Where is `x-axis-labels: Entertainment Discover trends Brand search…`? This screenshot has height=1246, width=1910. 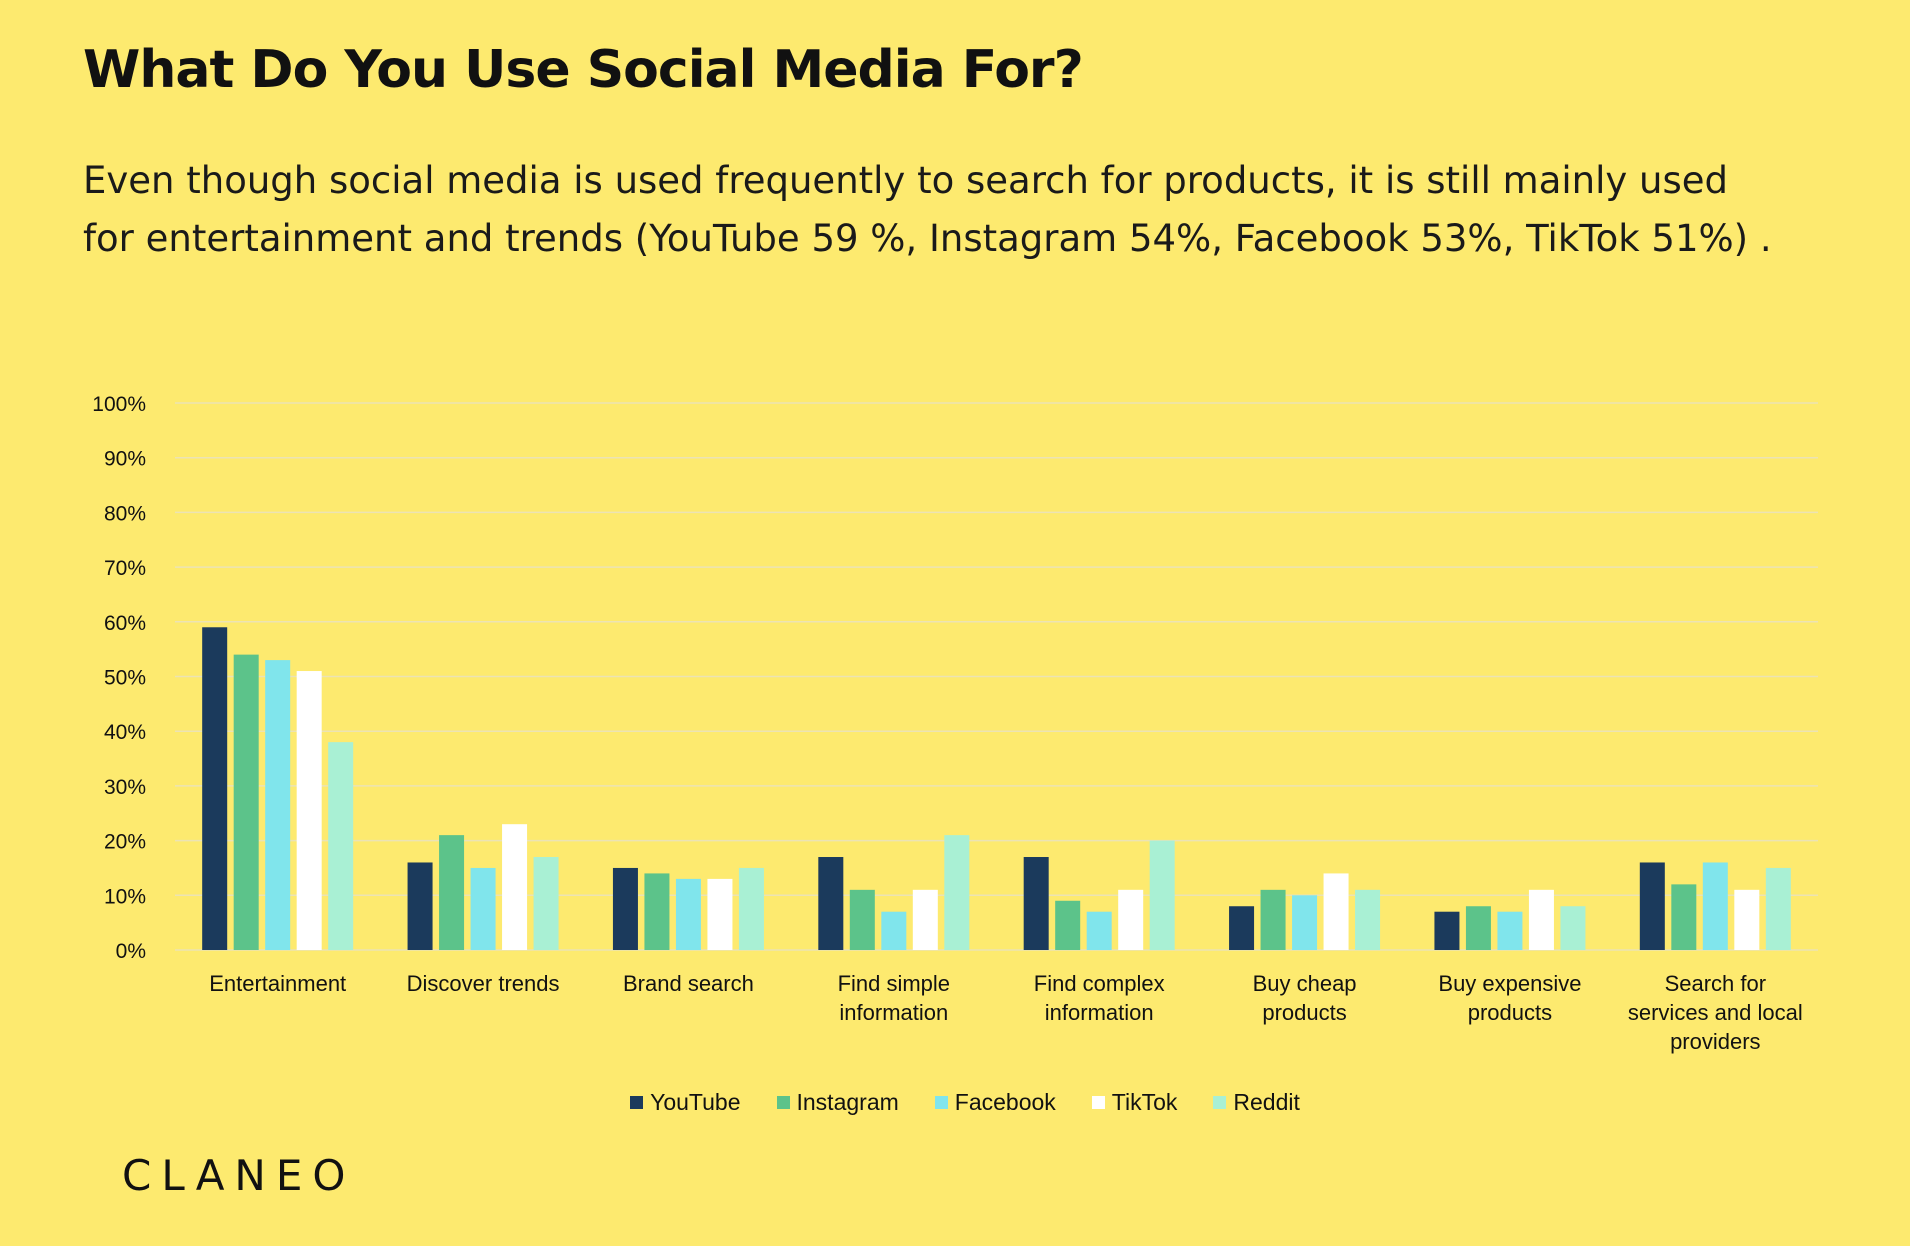
x-axis-labels: Entertainment Discover trends Brand search… is located at coordinates (1006, 1012).